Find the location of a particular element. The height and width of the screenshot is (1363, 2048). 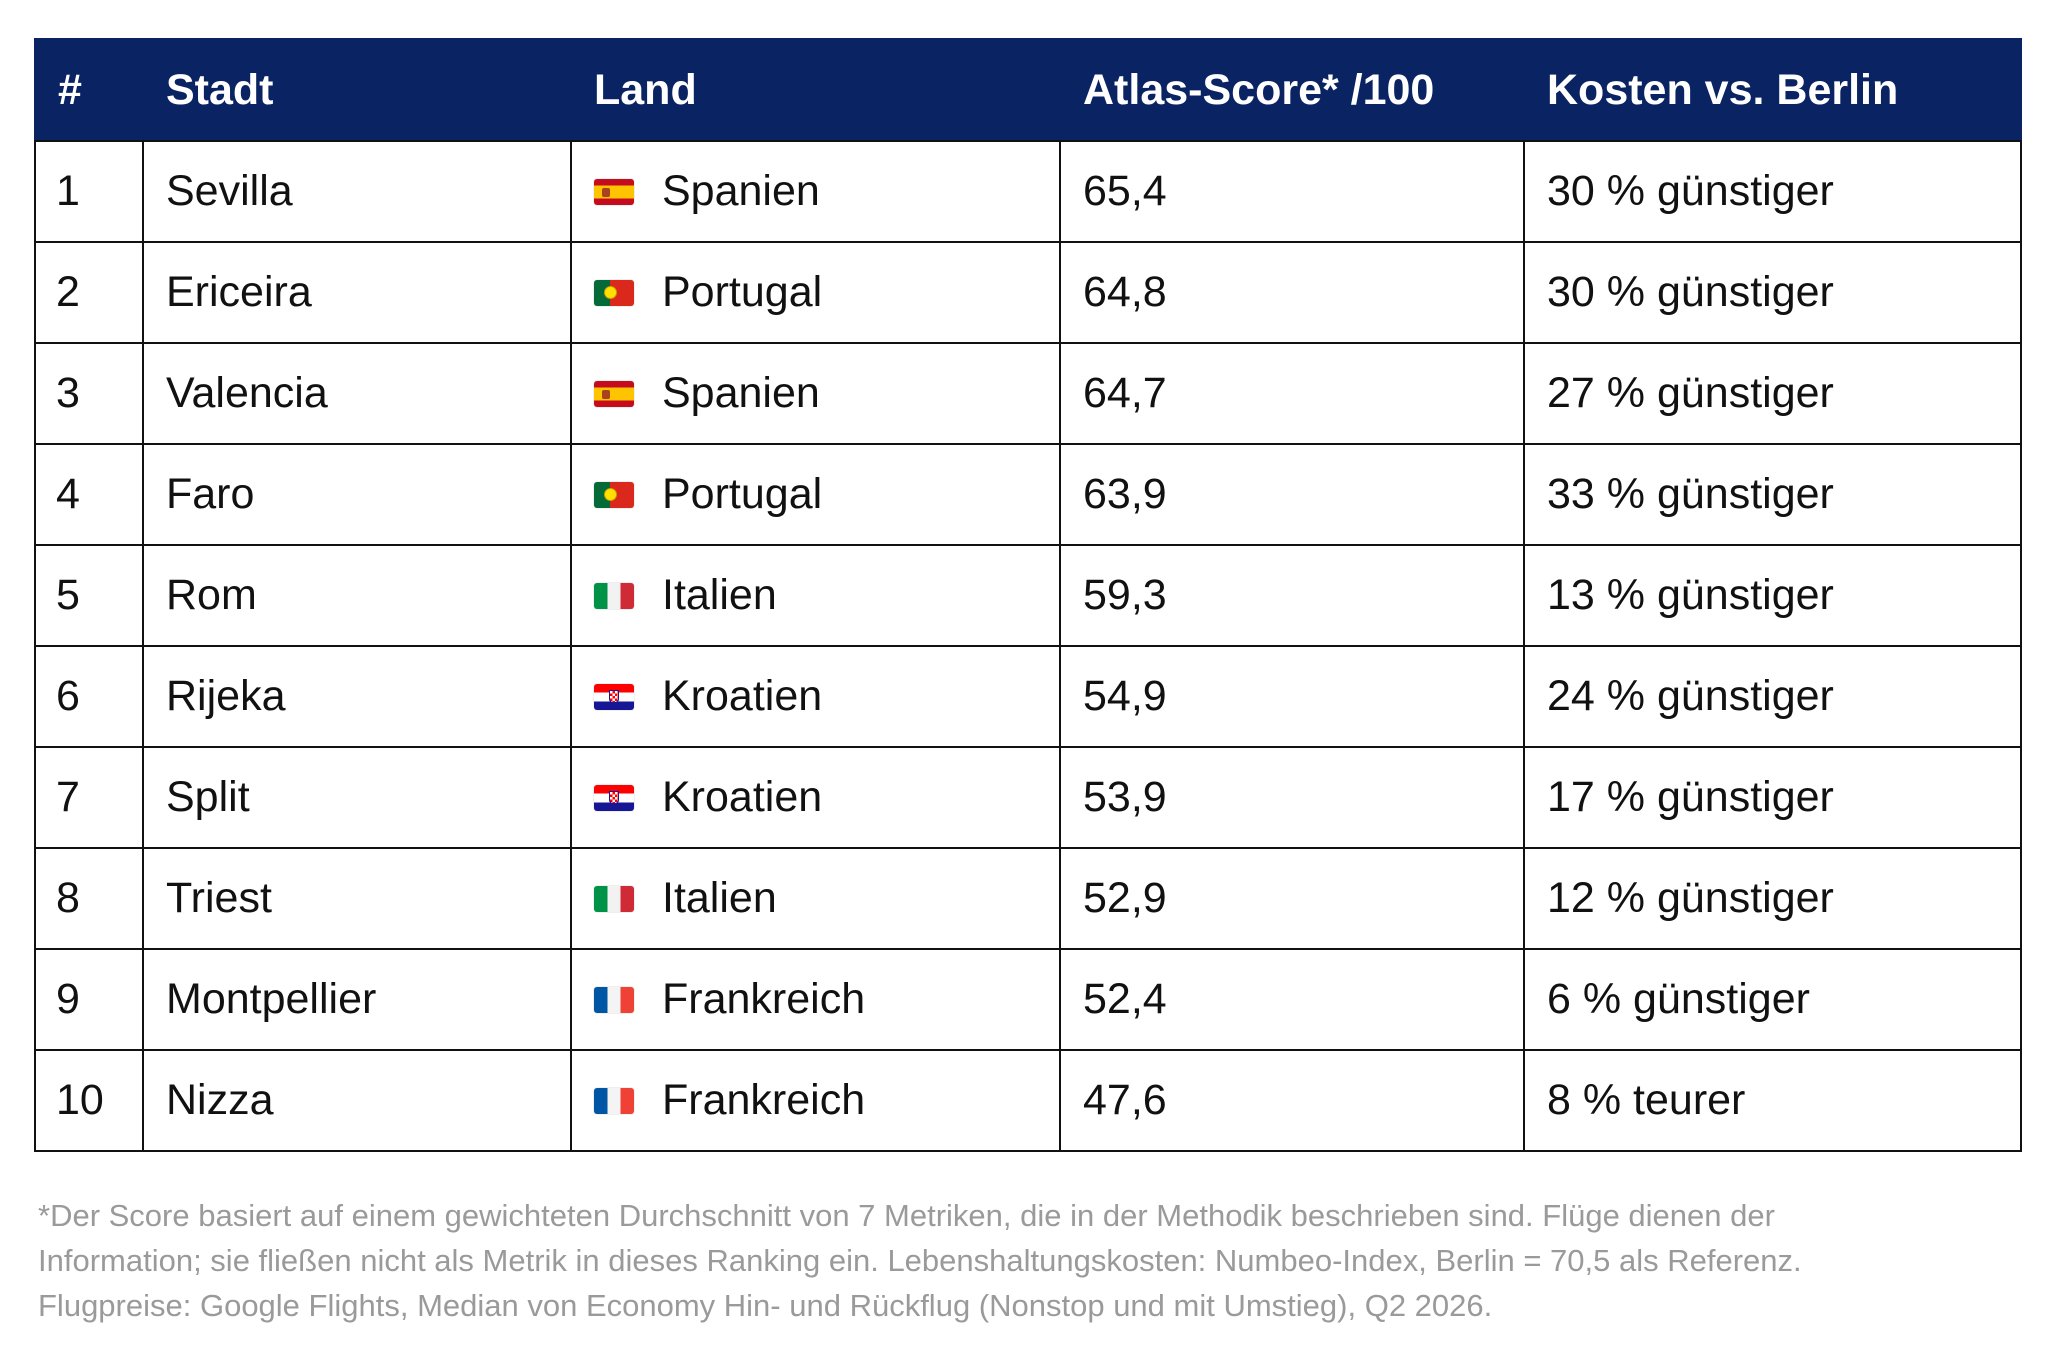

city-cell: Rijeka is located at coordinates (357, 696).